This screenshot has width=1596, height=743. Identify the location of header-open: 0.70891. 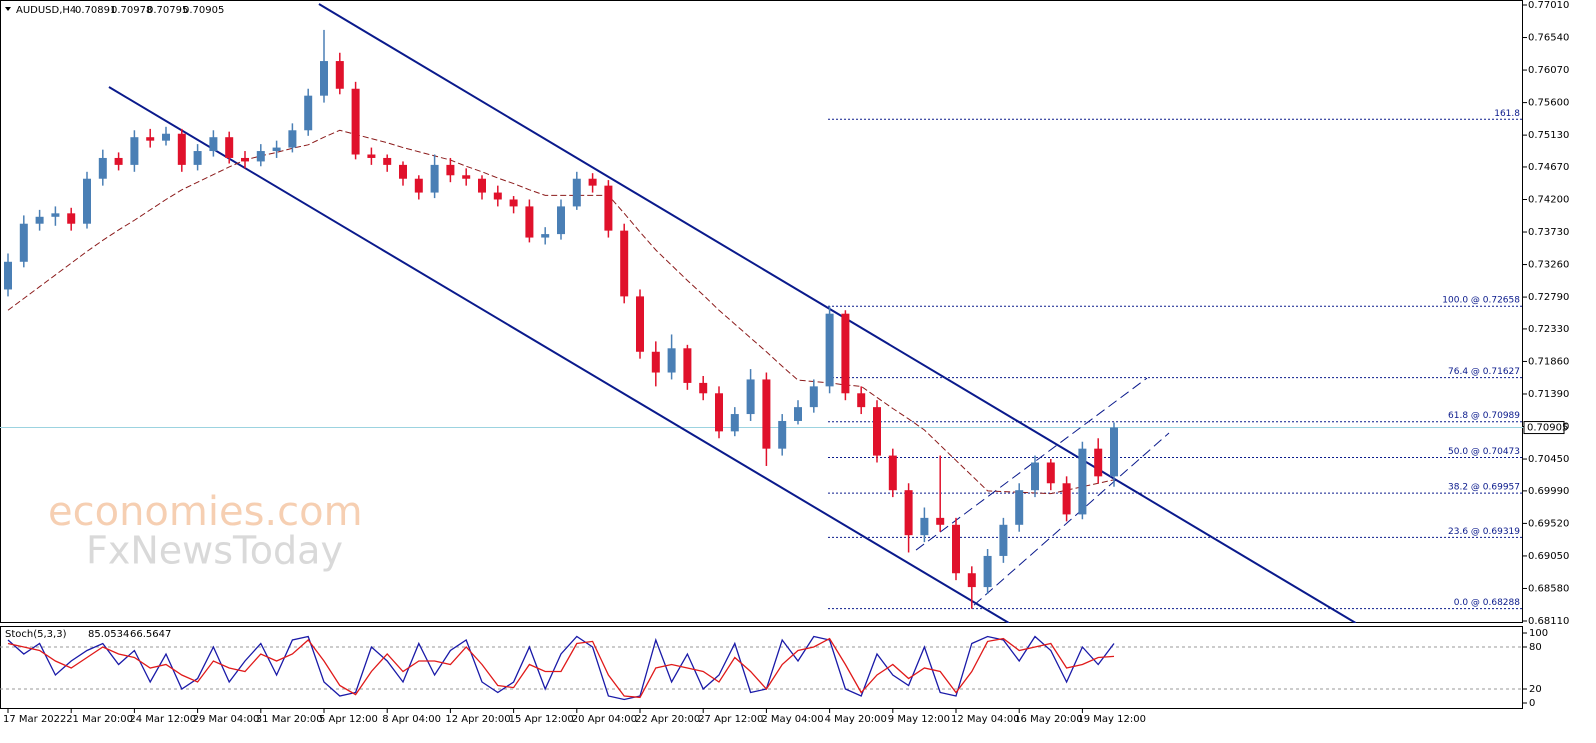
(95, 10).